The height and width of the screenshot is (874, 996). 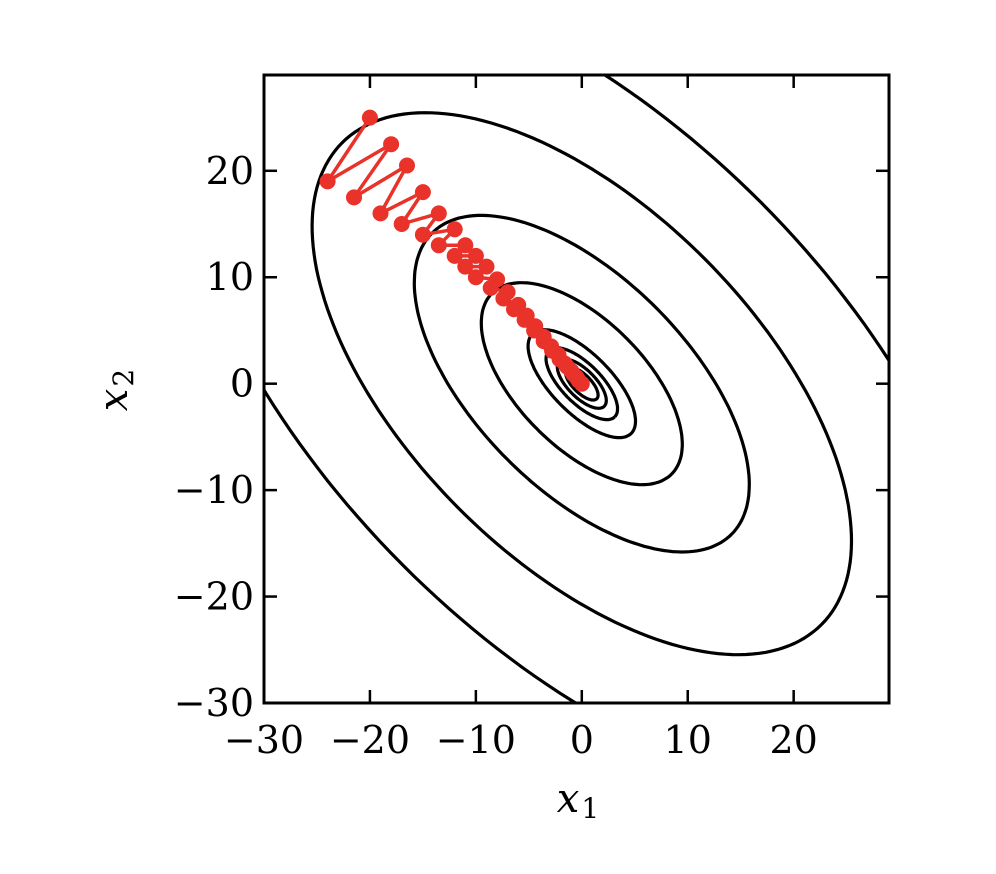 What do you see at coordinates (214, 597) in the screenshot?
I see `y-tick-label-1: −20` at bounding box center [214, 597].